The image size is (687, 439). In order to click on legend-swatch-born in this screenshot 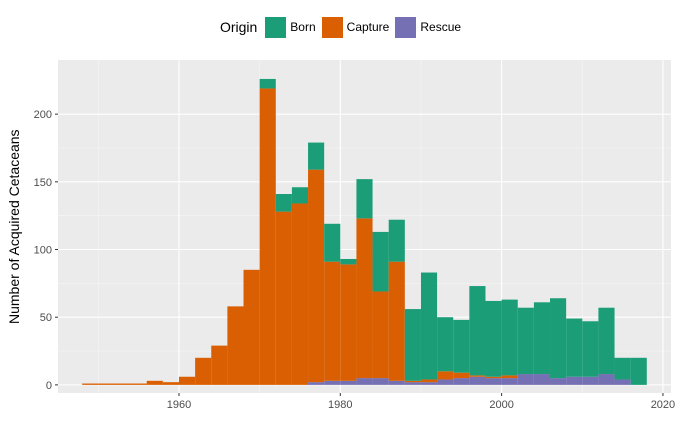, I will do `click(276, 27)`.